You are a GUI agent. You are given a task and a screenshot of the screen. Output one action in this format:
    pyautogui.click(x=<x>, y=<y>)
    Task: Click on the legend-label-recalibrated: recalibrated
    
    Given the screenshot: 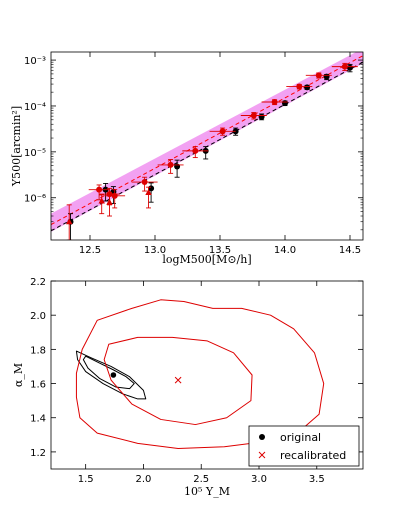 What is the action you would take?
    pyautogui.click(x=313, y=455)
    